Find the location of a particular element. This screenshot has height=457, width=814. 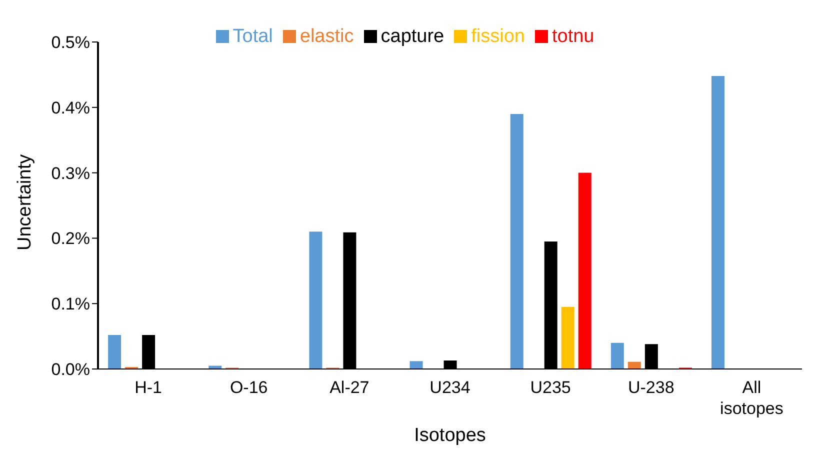

legend-label: totnu is located at coordinates (573, 36).